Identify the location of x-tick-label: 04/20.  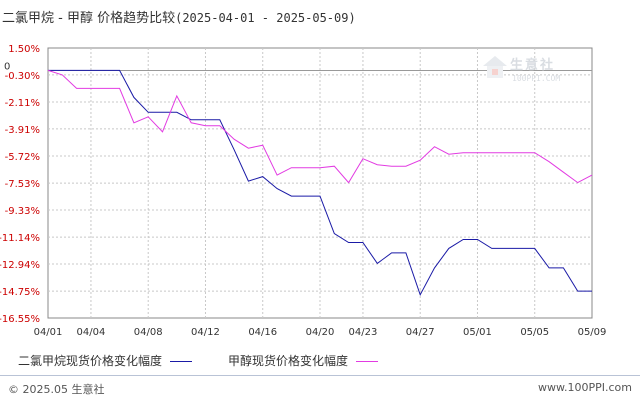
(320, 332).